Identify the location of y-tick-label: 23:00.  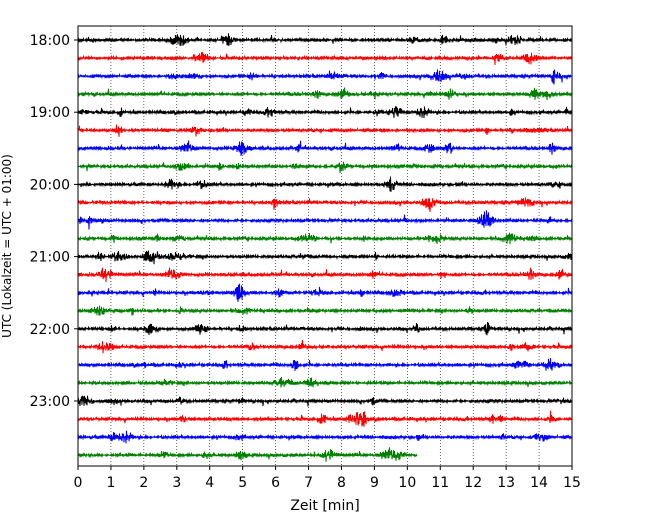
(50, 402).